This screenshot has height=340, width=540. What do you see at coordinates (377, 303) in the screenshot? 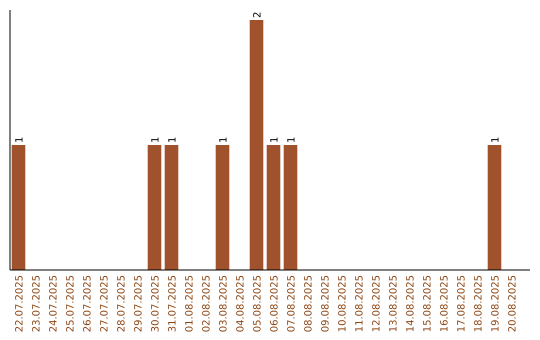
I see `x-tick-label: 12.08.2025` at bounding box center [377, 303].